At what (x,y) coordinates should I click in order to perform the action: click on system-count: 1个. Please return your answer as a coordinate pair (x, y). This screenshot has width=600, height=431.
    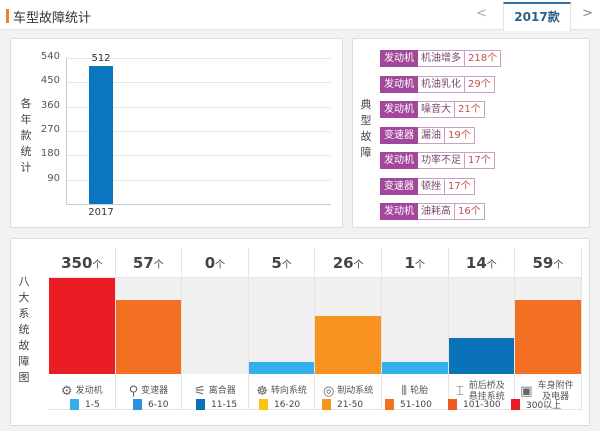
    Looking at the image, I should click on (415, 263).